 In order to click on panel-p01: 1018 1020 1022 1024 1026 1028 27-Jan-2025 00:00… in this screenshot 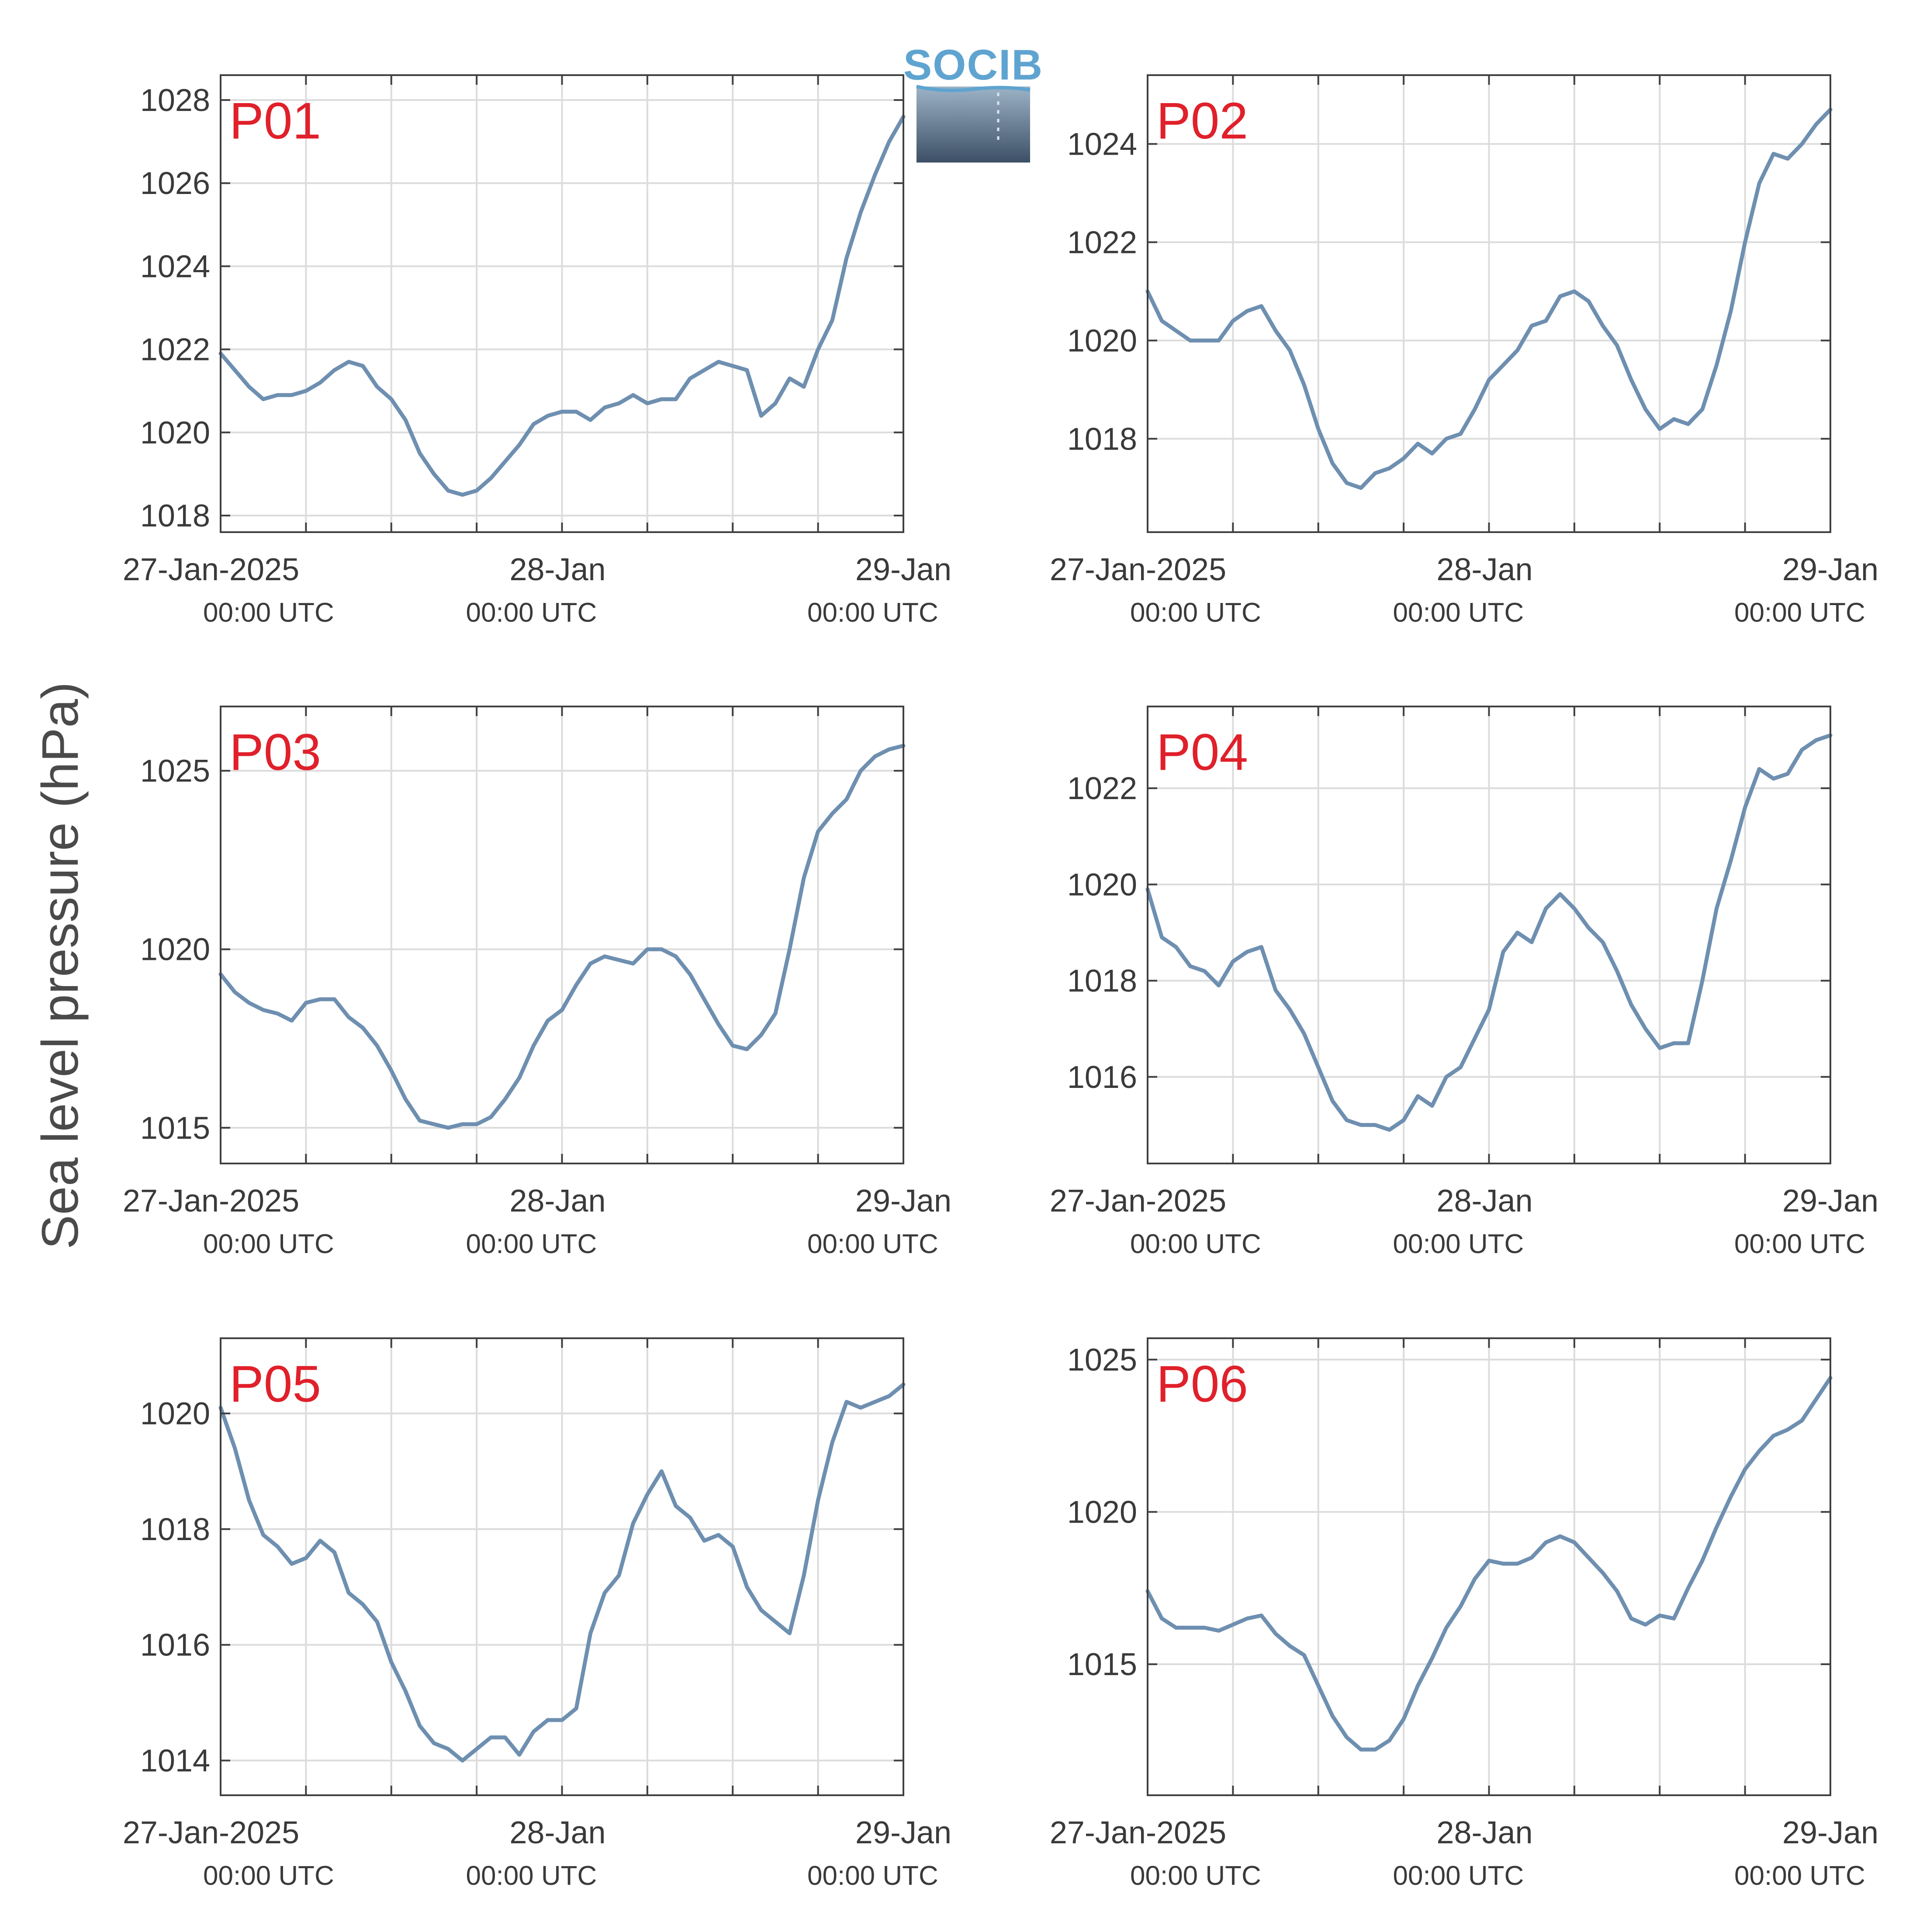, I will do `click(537, 351)`.